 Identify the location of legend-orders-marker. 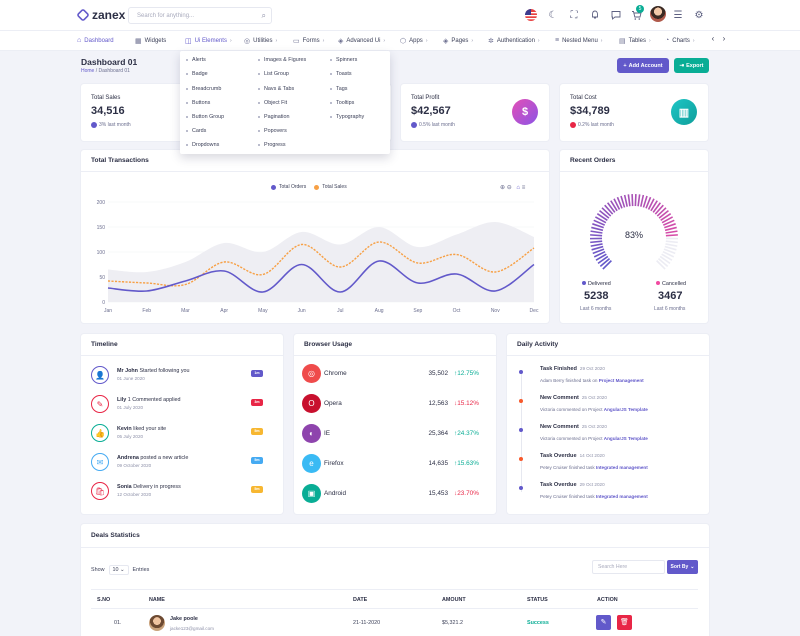
(273, 187).